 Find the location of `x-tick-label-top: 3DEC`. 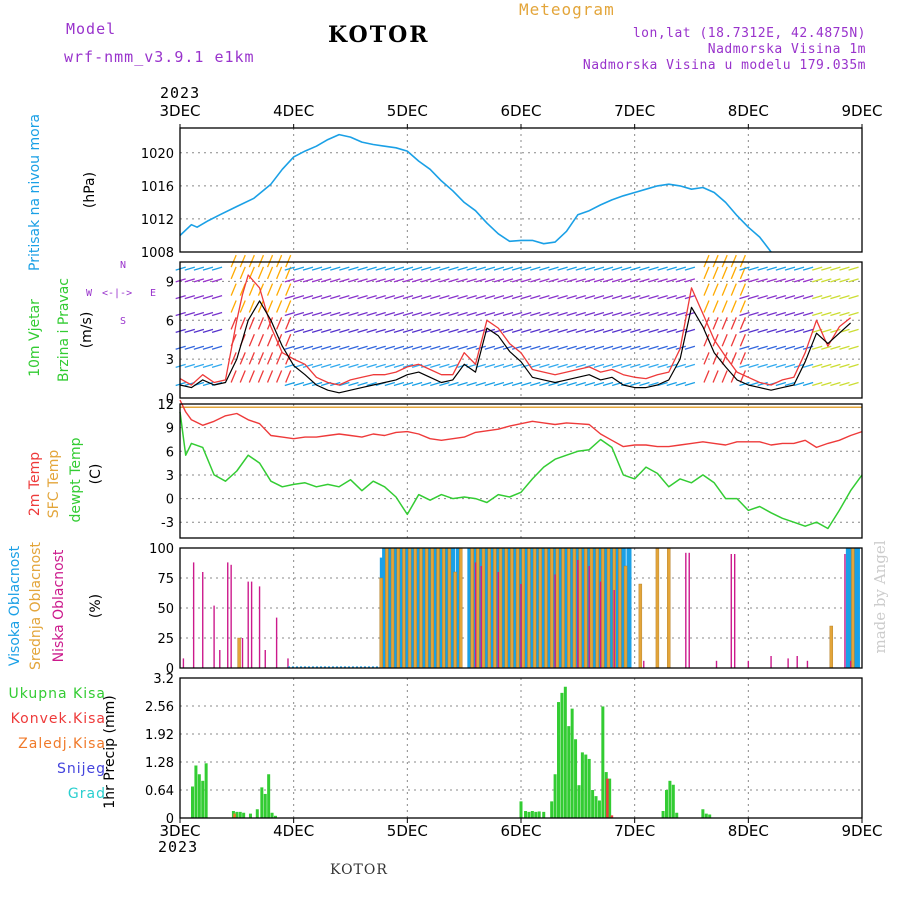

x-tick-label-top: 3DEC is located at coordinates (179, 111).